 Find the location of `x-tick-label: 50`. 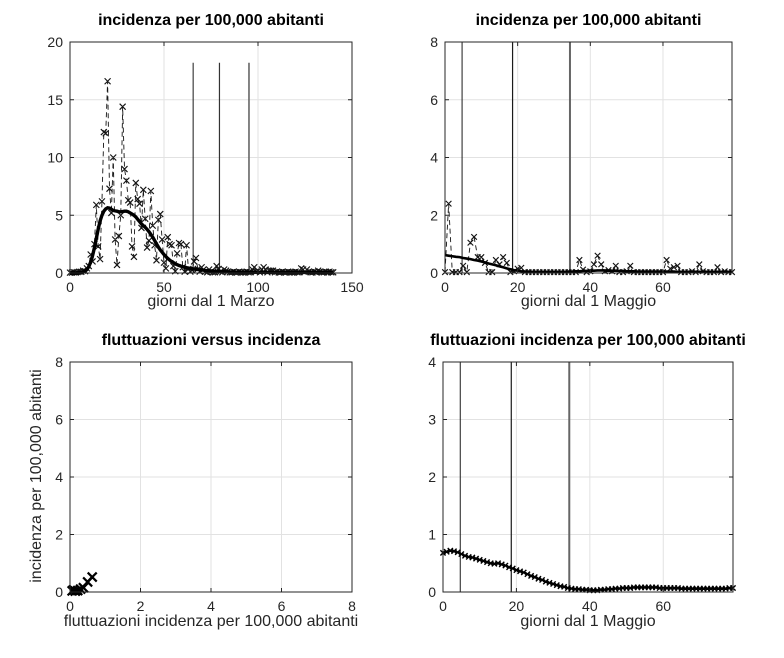

x-tick-label: 50 is located at coordinates (164, 287).